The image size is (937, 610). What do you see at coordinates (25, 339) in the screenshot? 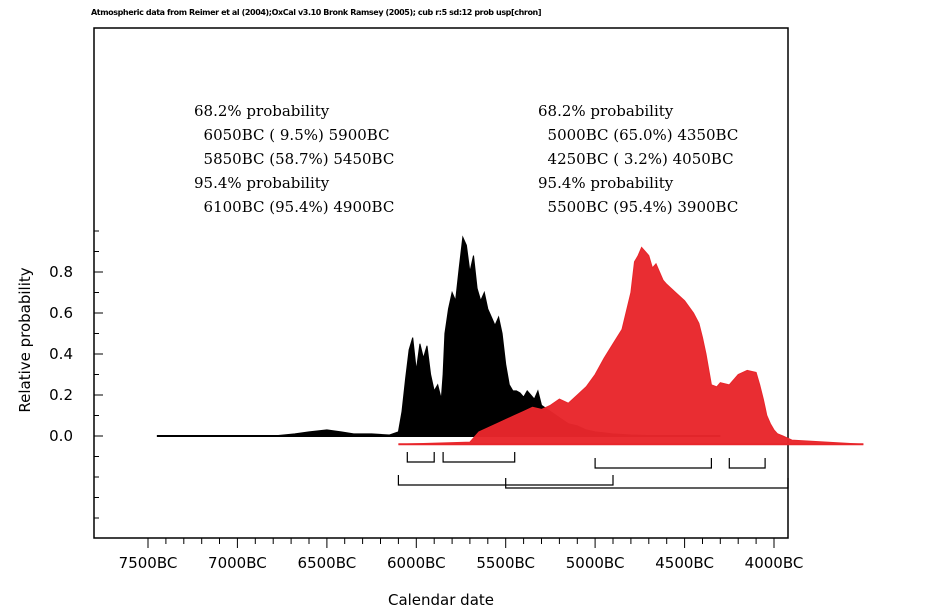
I see `y-axis-title: Relative probability` at bounding box center [25, 339].